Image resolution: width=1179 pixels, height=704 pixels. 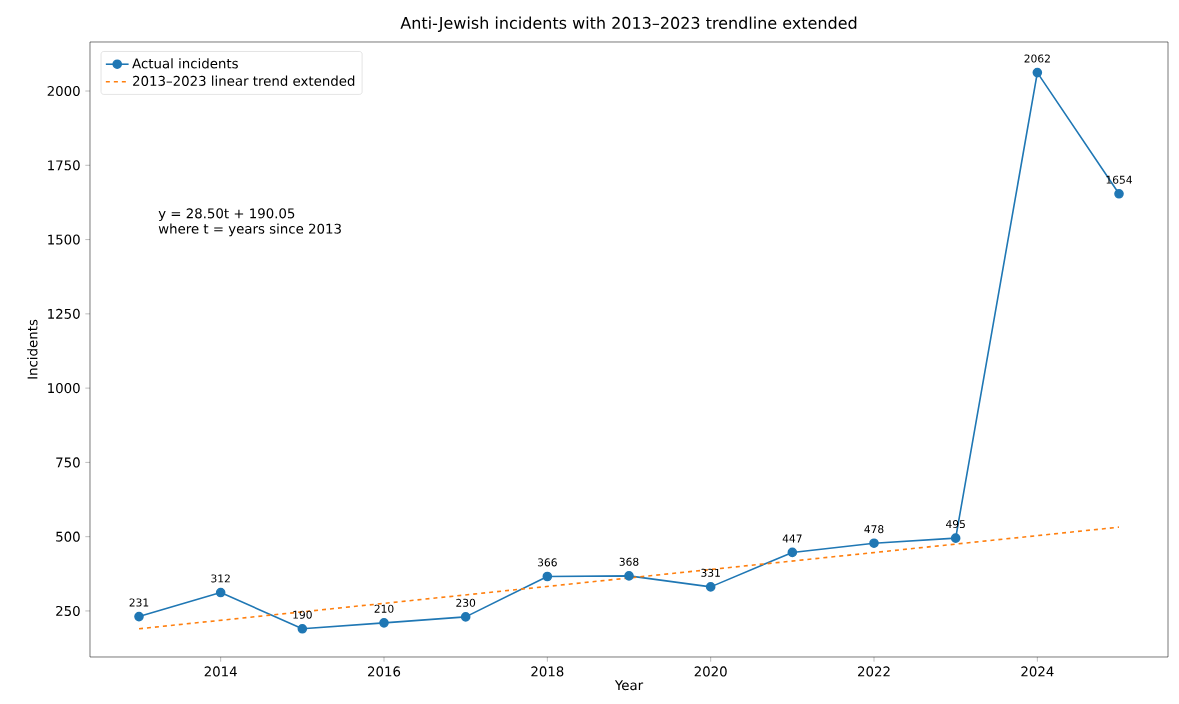 What do you see at coordinates (185, 63) in the screenshot?
I see `legend-label: Actual incidents` at bounding box center [185, 63].